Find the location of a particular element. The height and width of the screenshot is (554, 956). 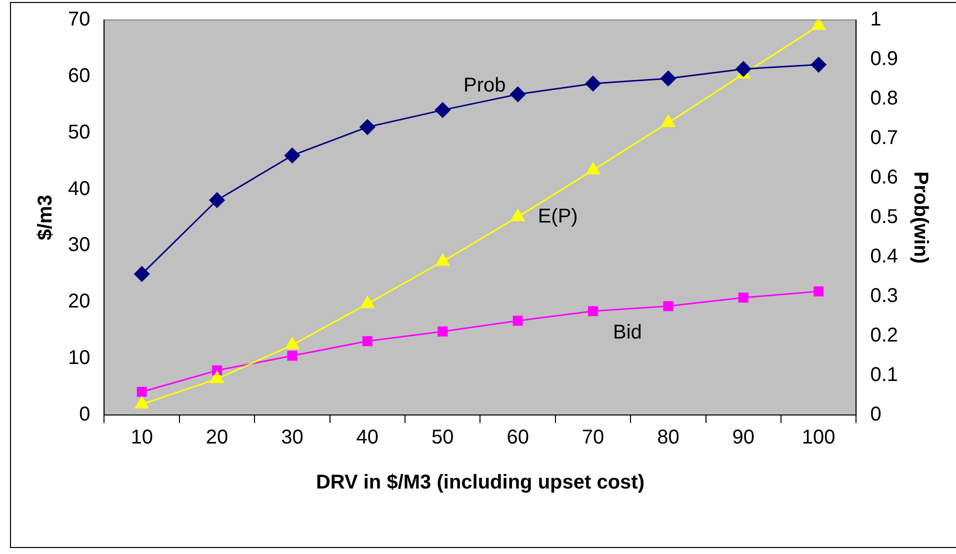

y2-tick-label: 0.3 is located at coordinates (884, 296).